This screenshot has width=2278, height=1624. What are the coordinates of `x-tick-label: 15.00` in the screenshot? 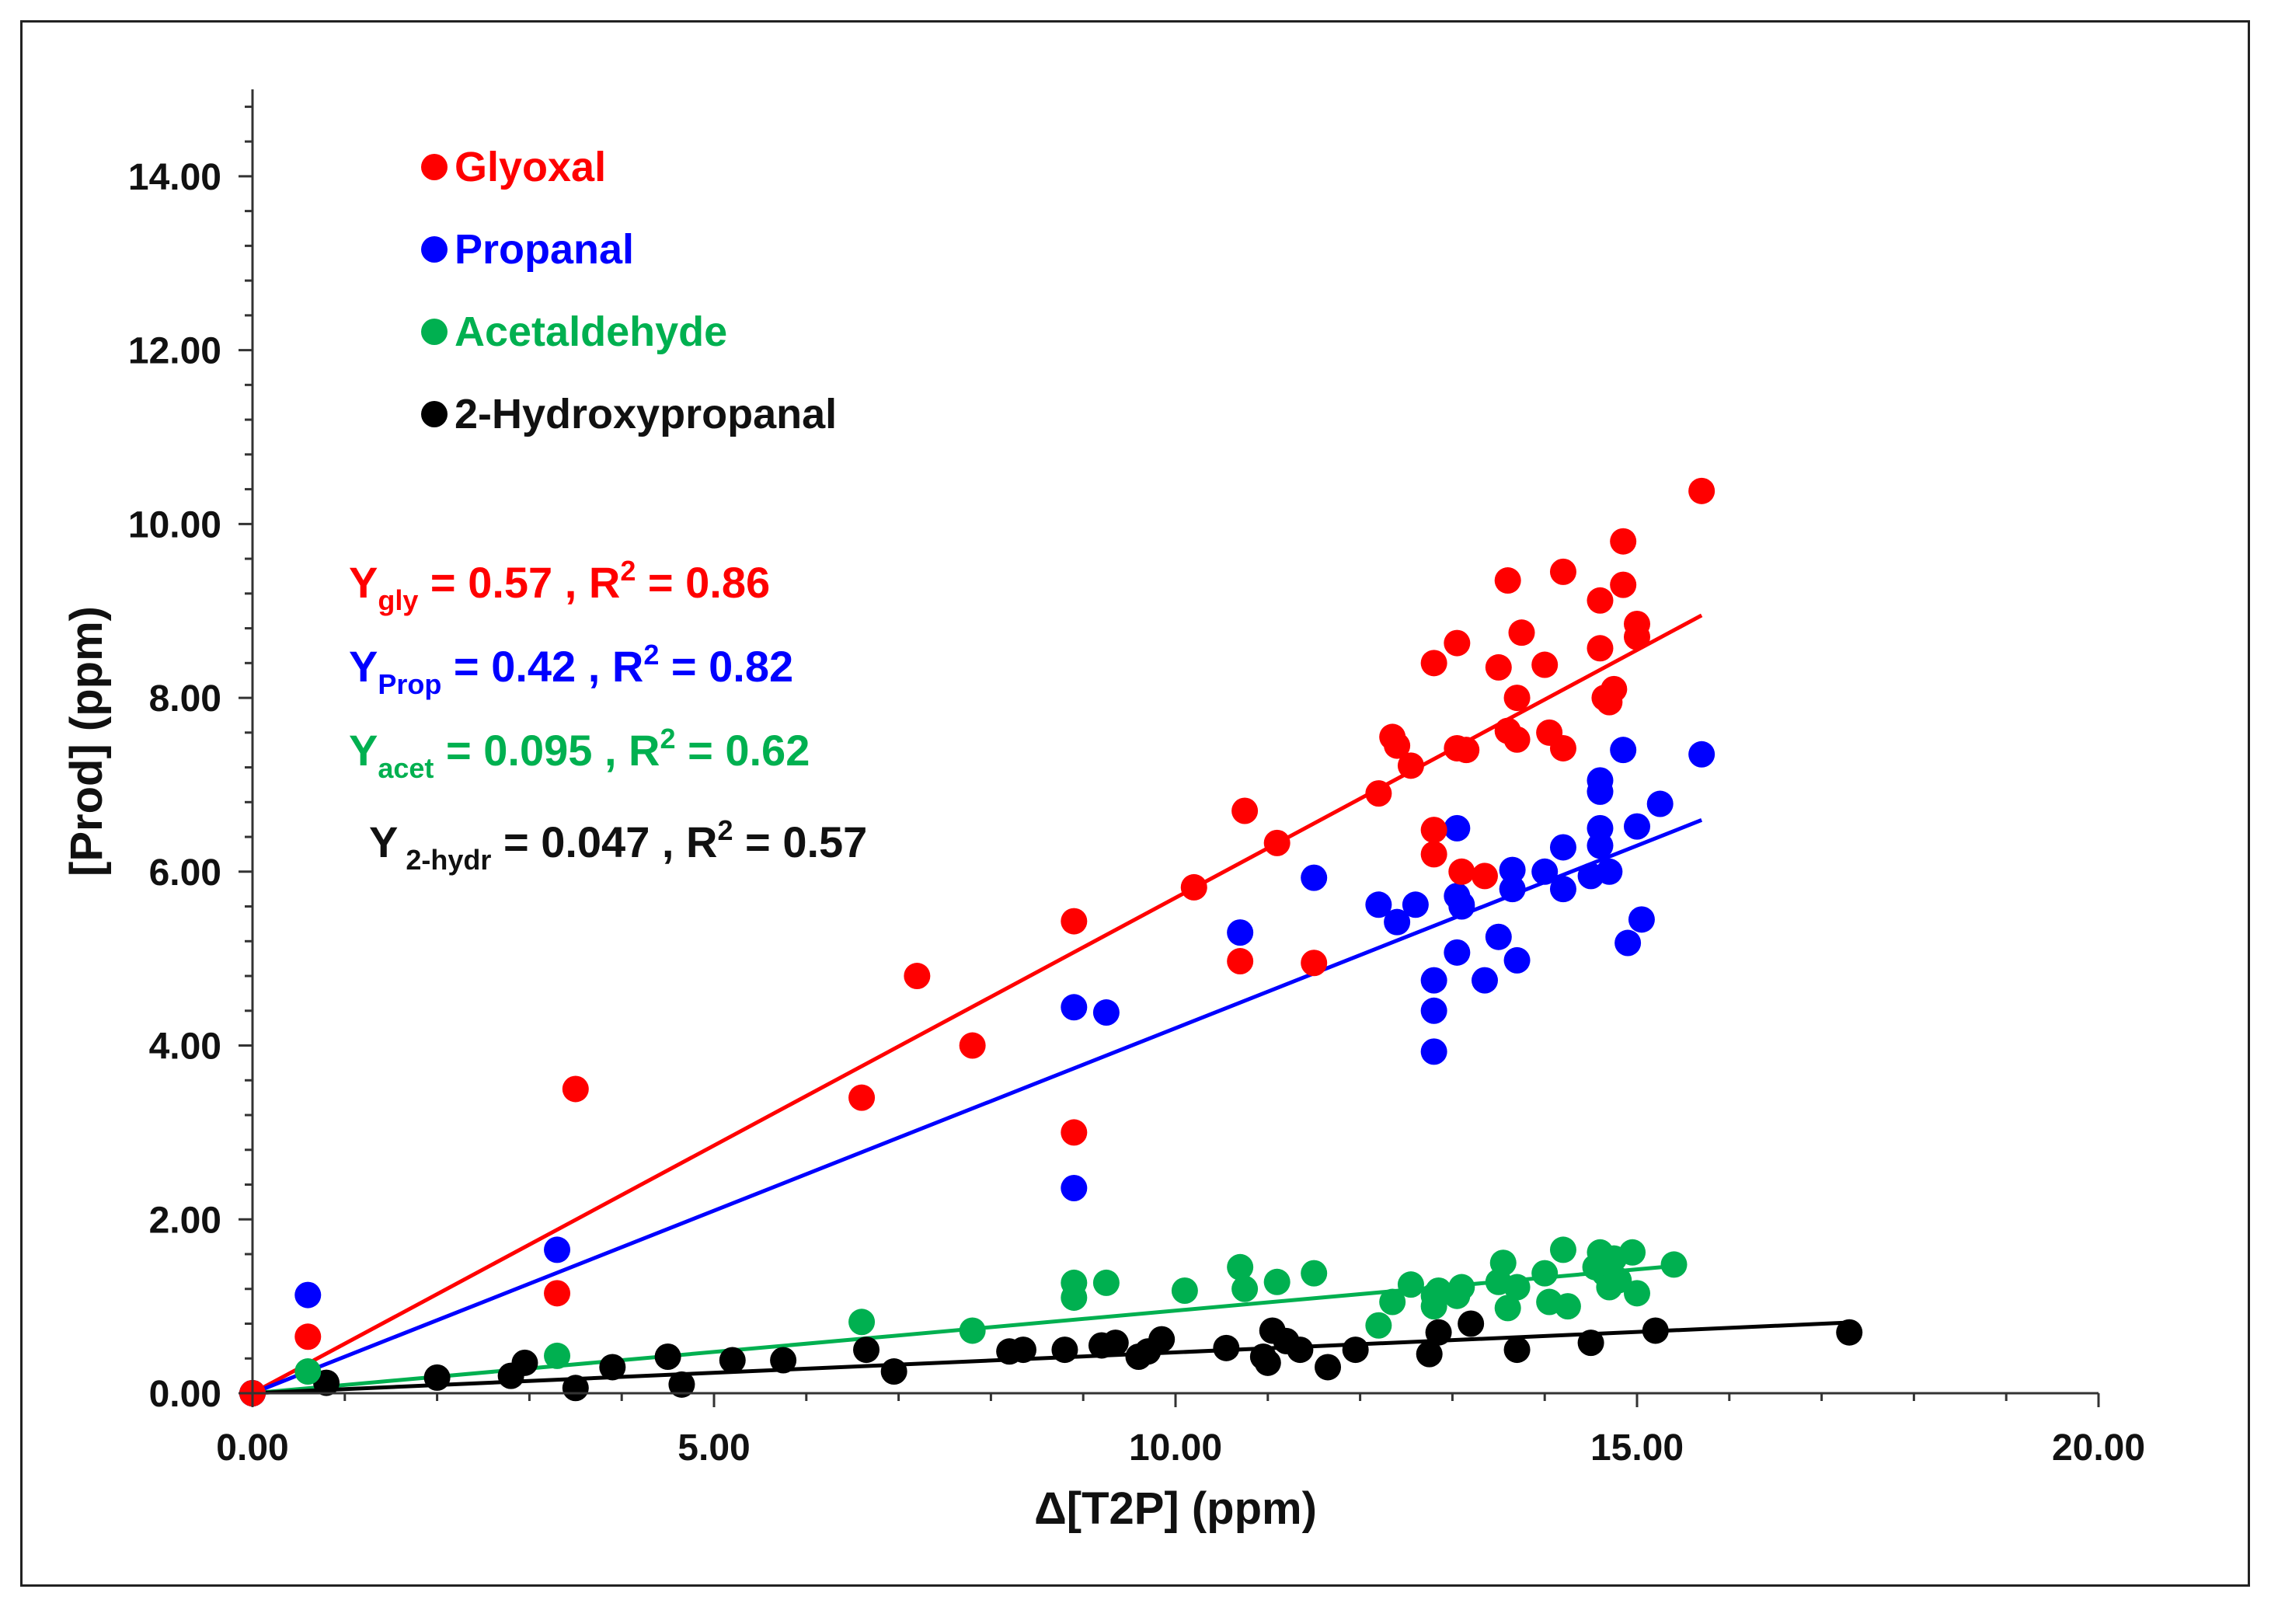 It's located at (1637, 1448).